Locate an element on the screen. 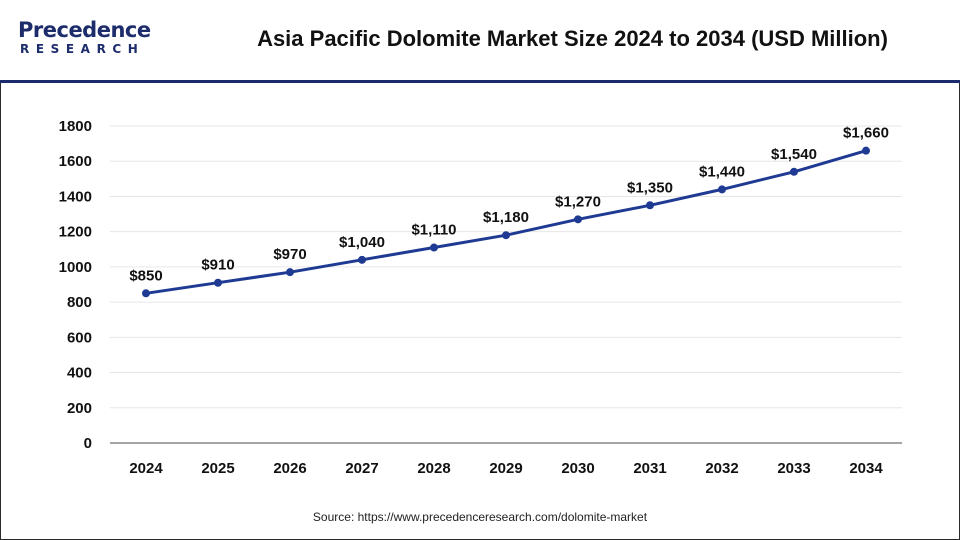  x-tick-label: 2033 is located at coordinates (793, 468).